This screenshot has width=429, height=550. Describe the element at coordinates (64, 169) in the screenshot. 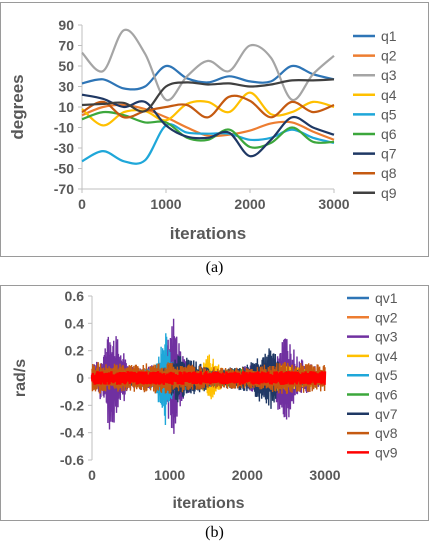

I see `y-tick-label: -50` at that location.